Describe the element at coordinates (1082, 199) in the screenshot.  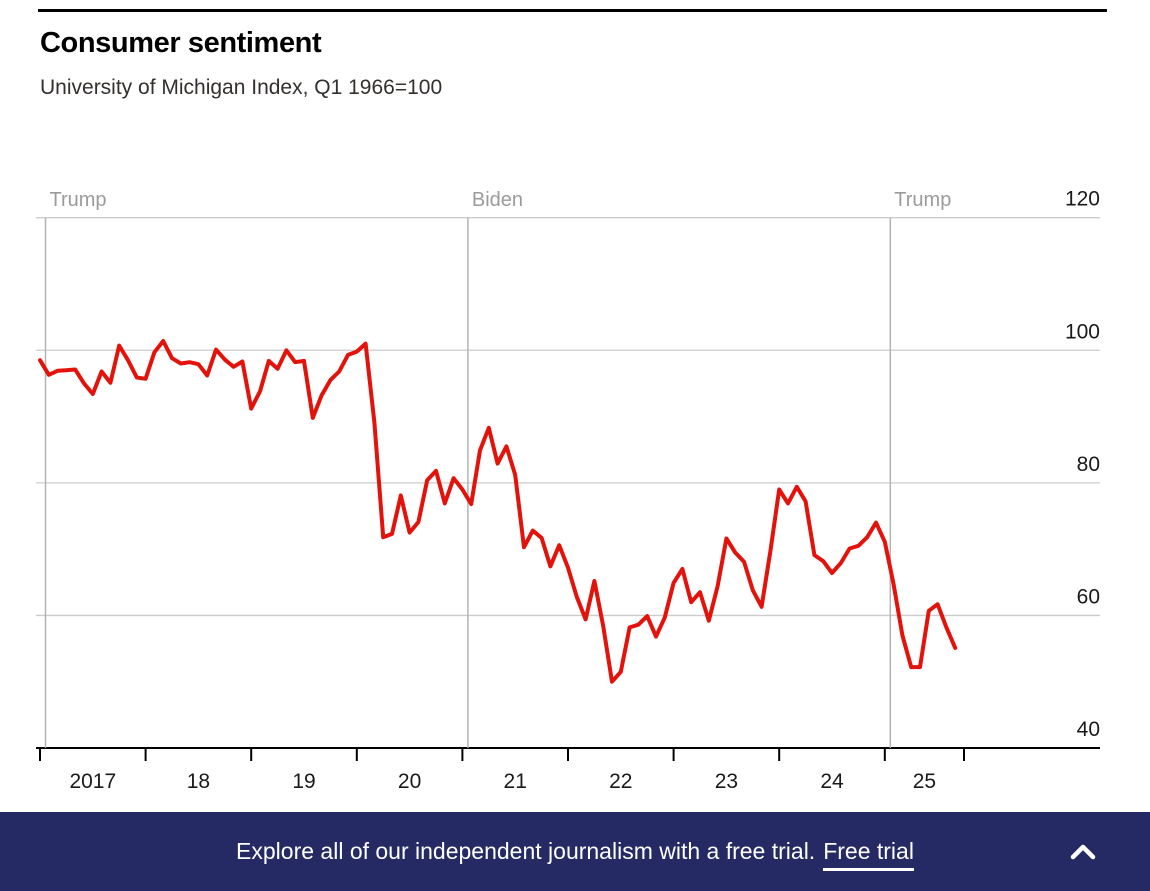
I see `y-axis-label-120: 120` at that location.